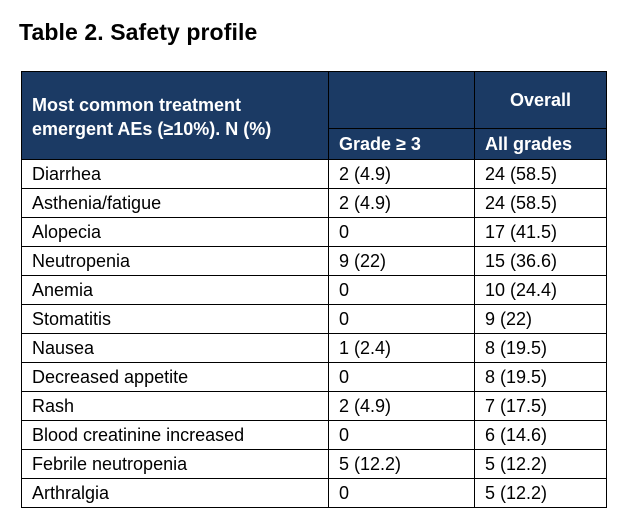 This screenshot has width=633, height=523. I want to click on table-row: Arthralgia 0 5 (12.2), so click(314, 493).